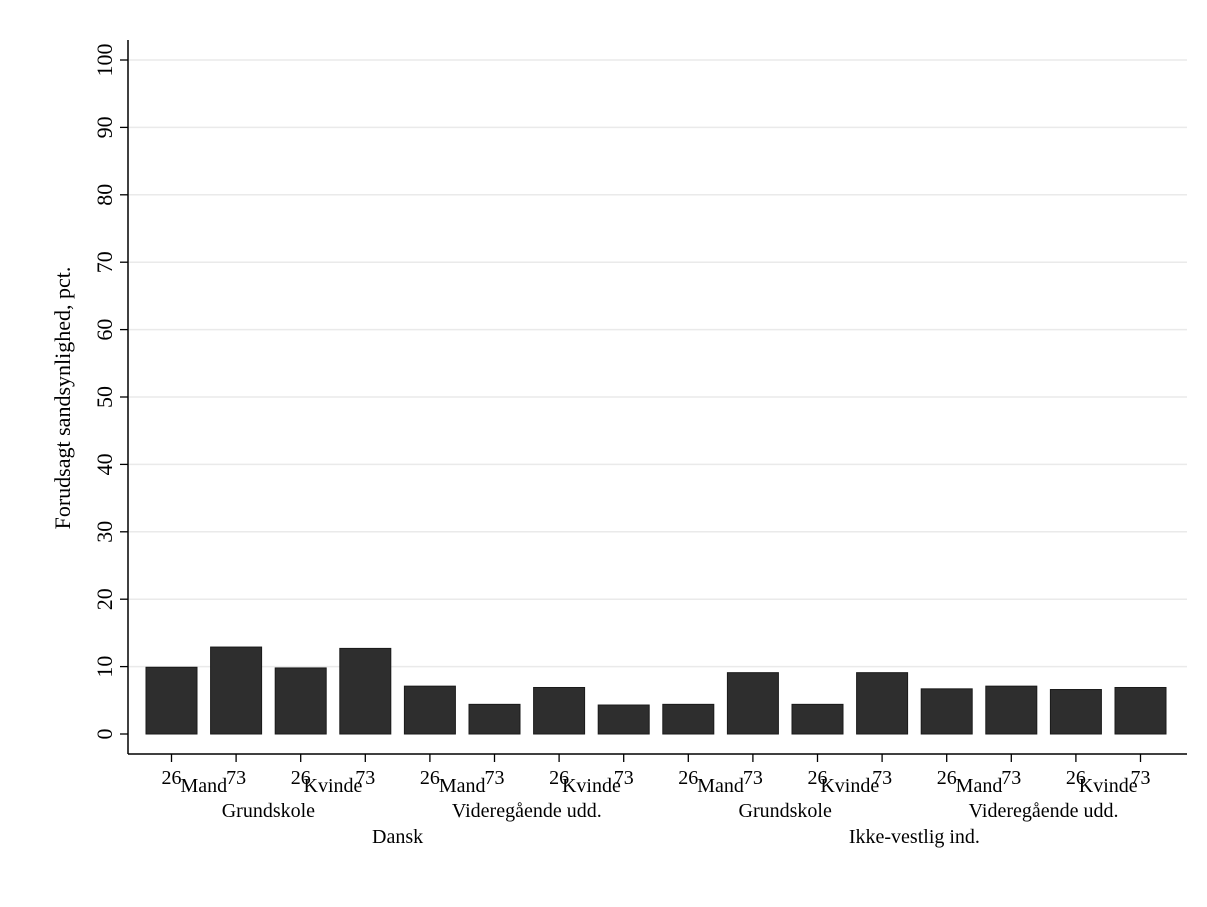  I want to click on y-tick-label: 10, so click(104, 667).